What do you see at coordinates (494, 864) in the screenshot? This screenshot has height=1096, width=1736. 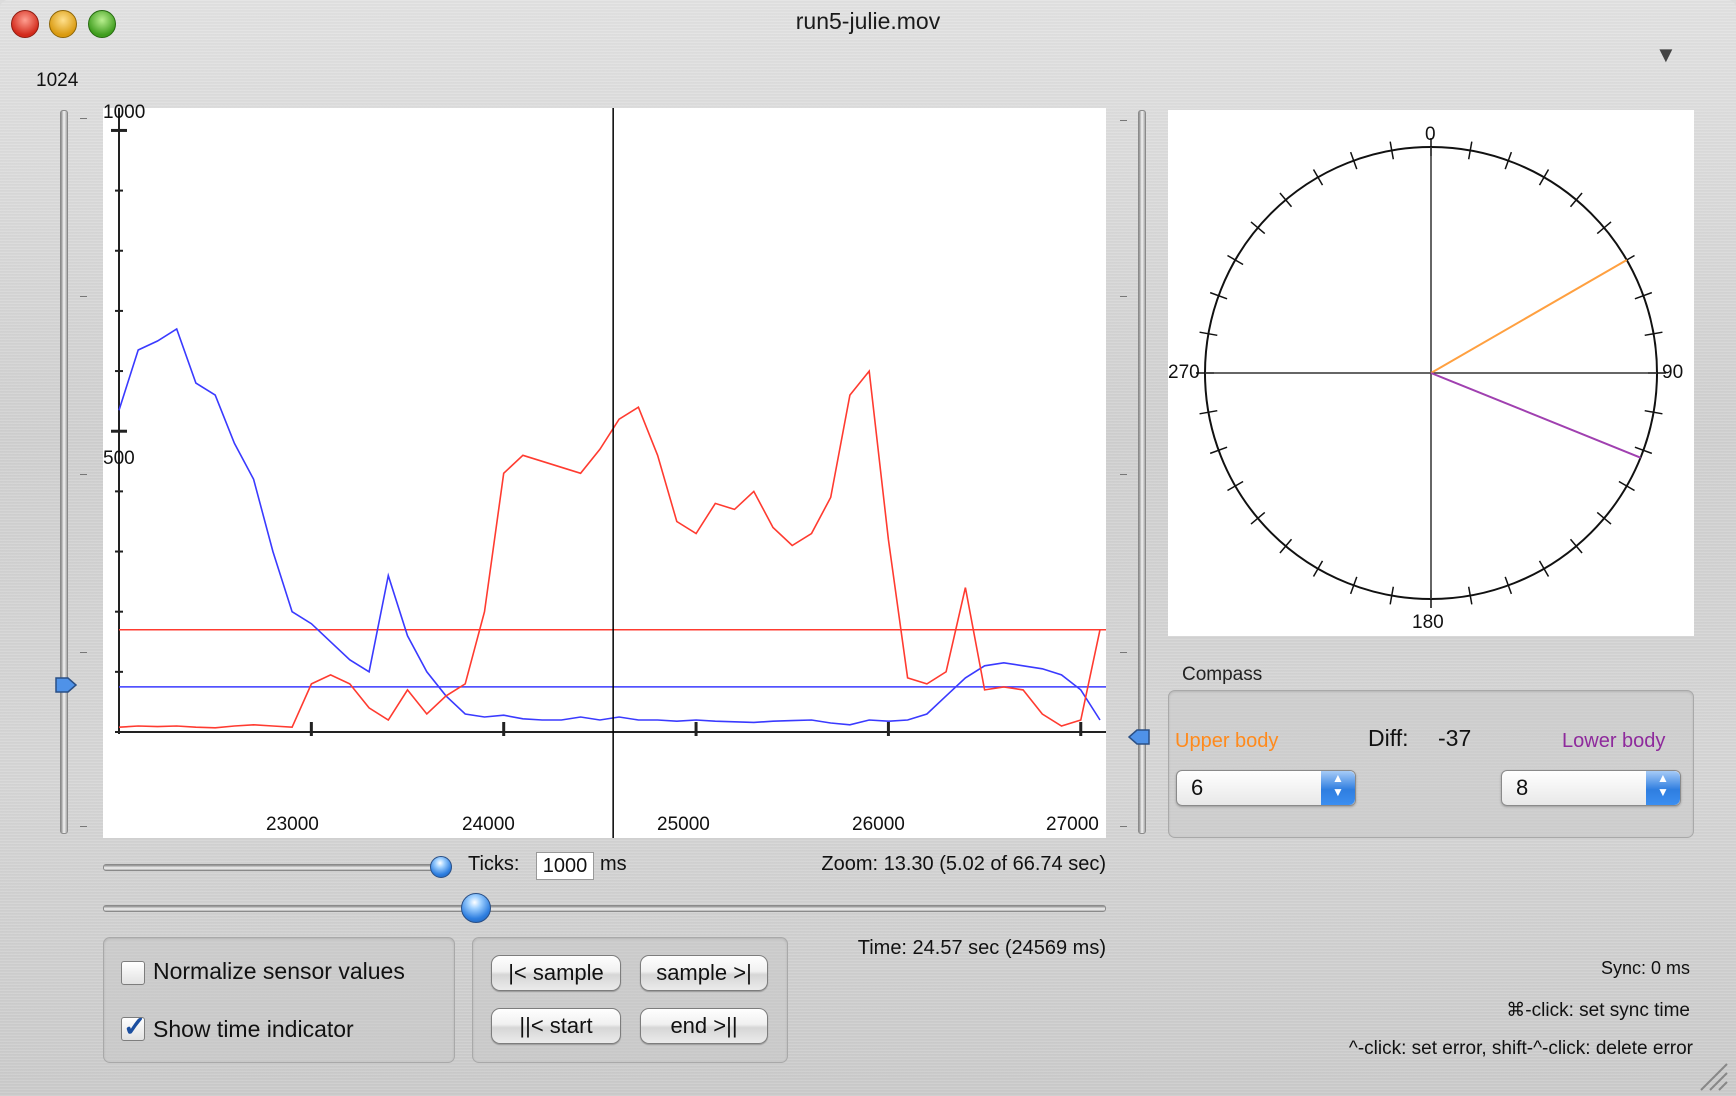 I see `ticks-label: Ticks:` at bounding box center [494, 864].